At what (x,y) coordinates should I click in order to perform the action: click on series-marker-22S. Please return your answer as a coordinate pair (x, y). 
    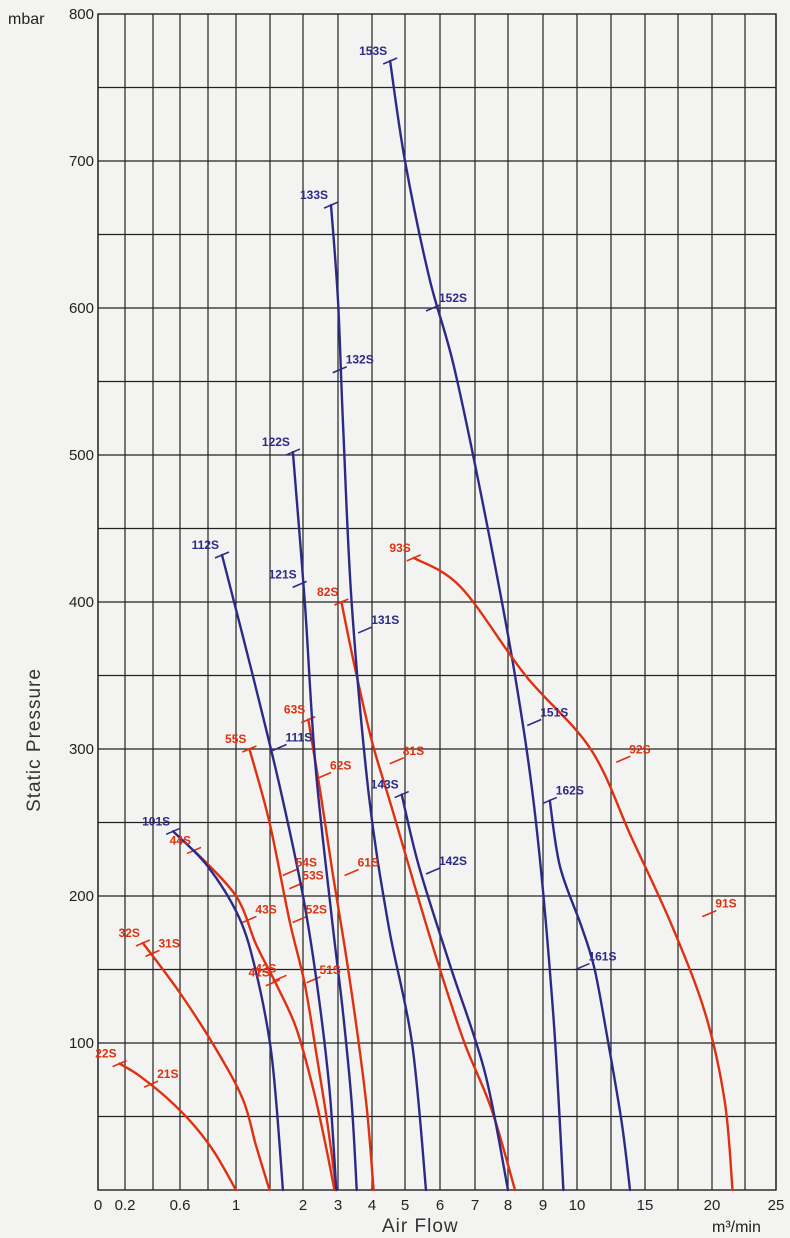
    Looking at the image, I should click on (119, 1063).